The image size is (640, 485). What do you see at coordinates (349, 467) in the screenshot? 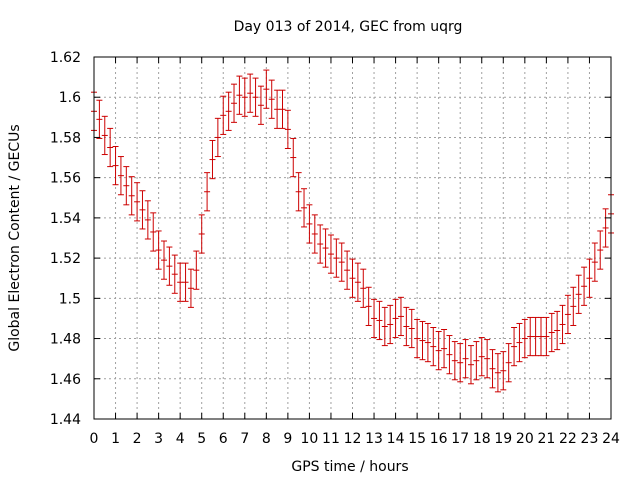
I see `x-axis-label: GPS time / hours` at bounding box center [349, 467].